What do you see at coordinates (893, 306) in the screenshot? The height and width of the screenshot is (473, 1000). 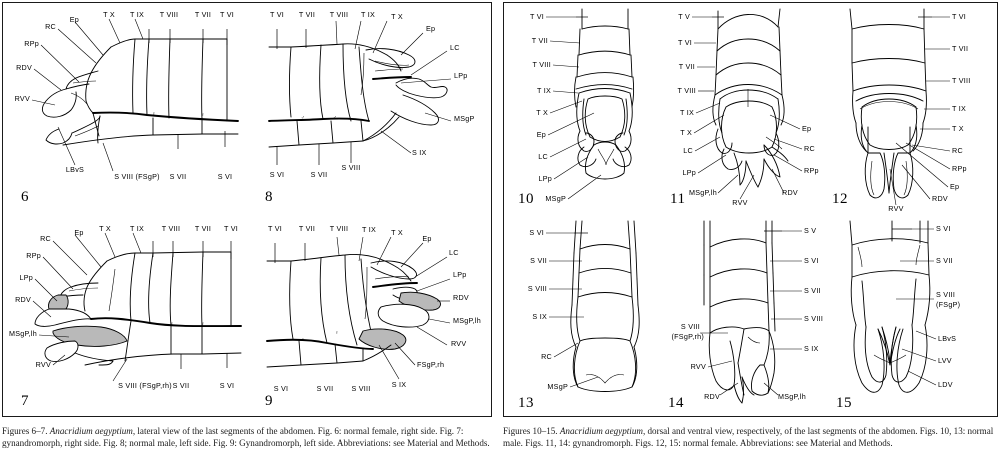 I see `figure-15-drawing` at bounding box center [893, 306].